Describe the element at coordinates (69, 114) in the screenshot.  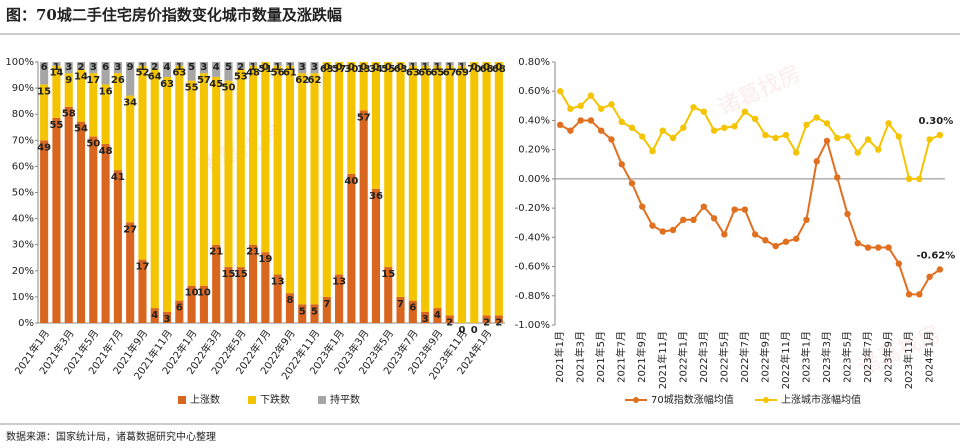
I see `data-label: 58` at that location.